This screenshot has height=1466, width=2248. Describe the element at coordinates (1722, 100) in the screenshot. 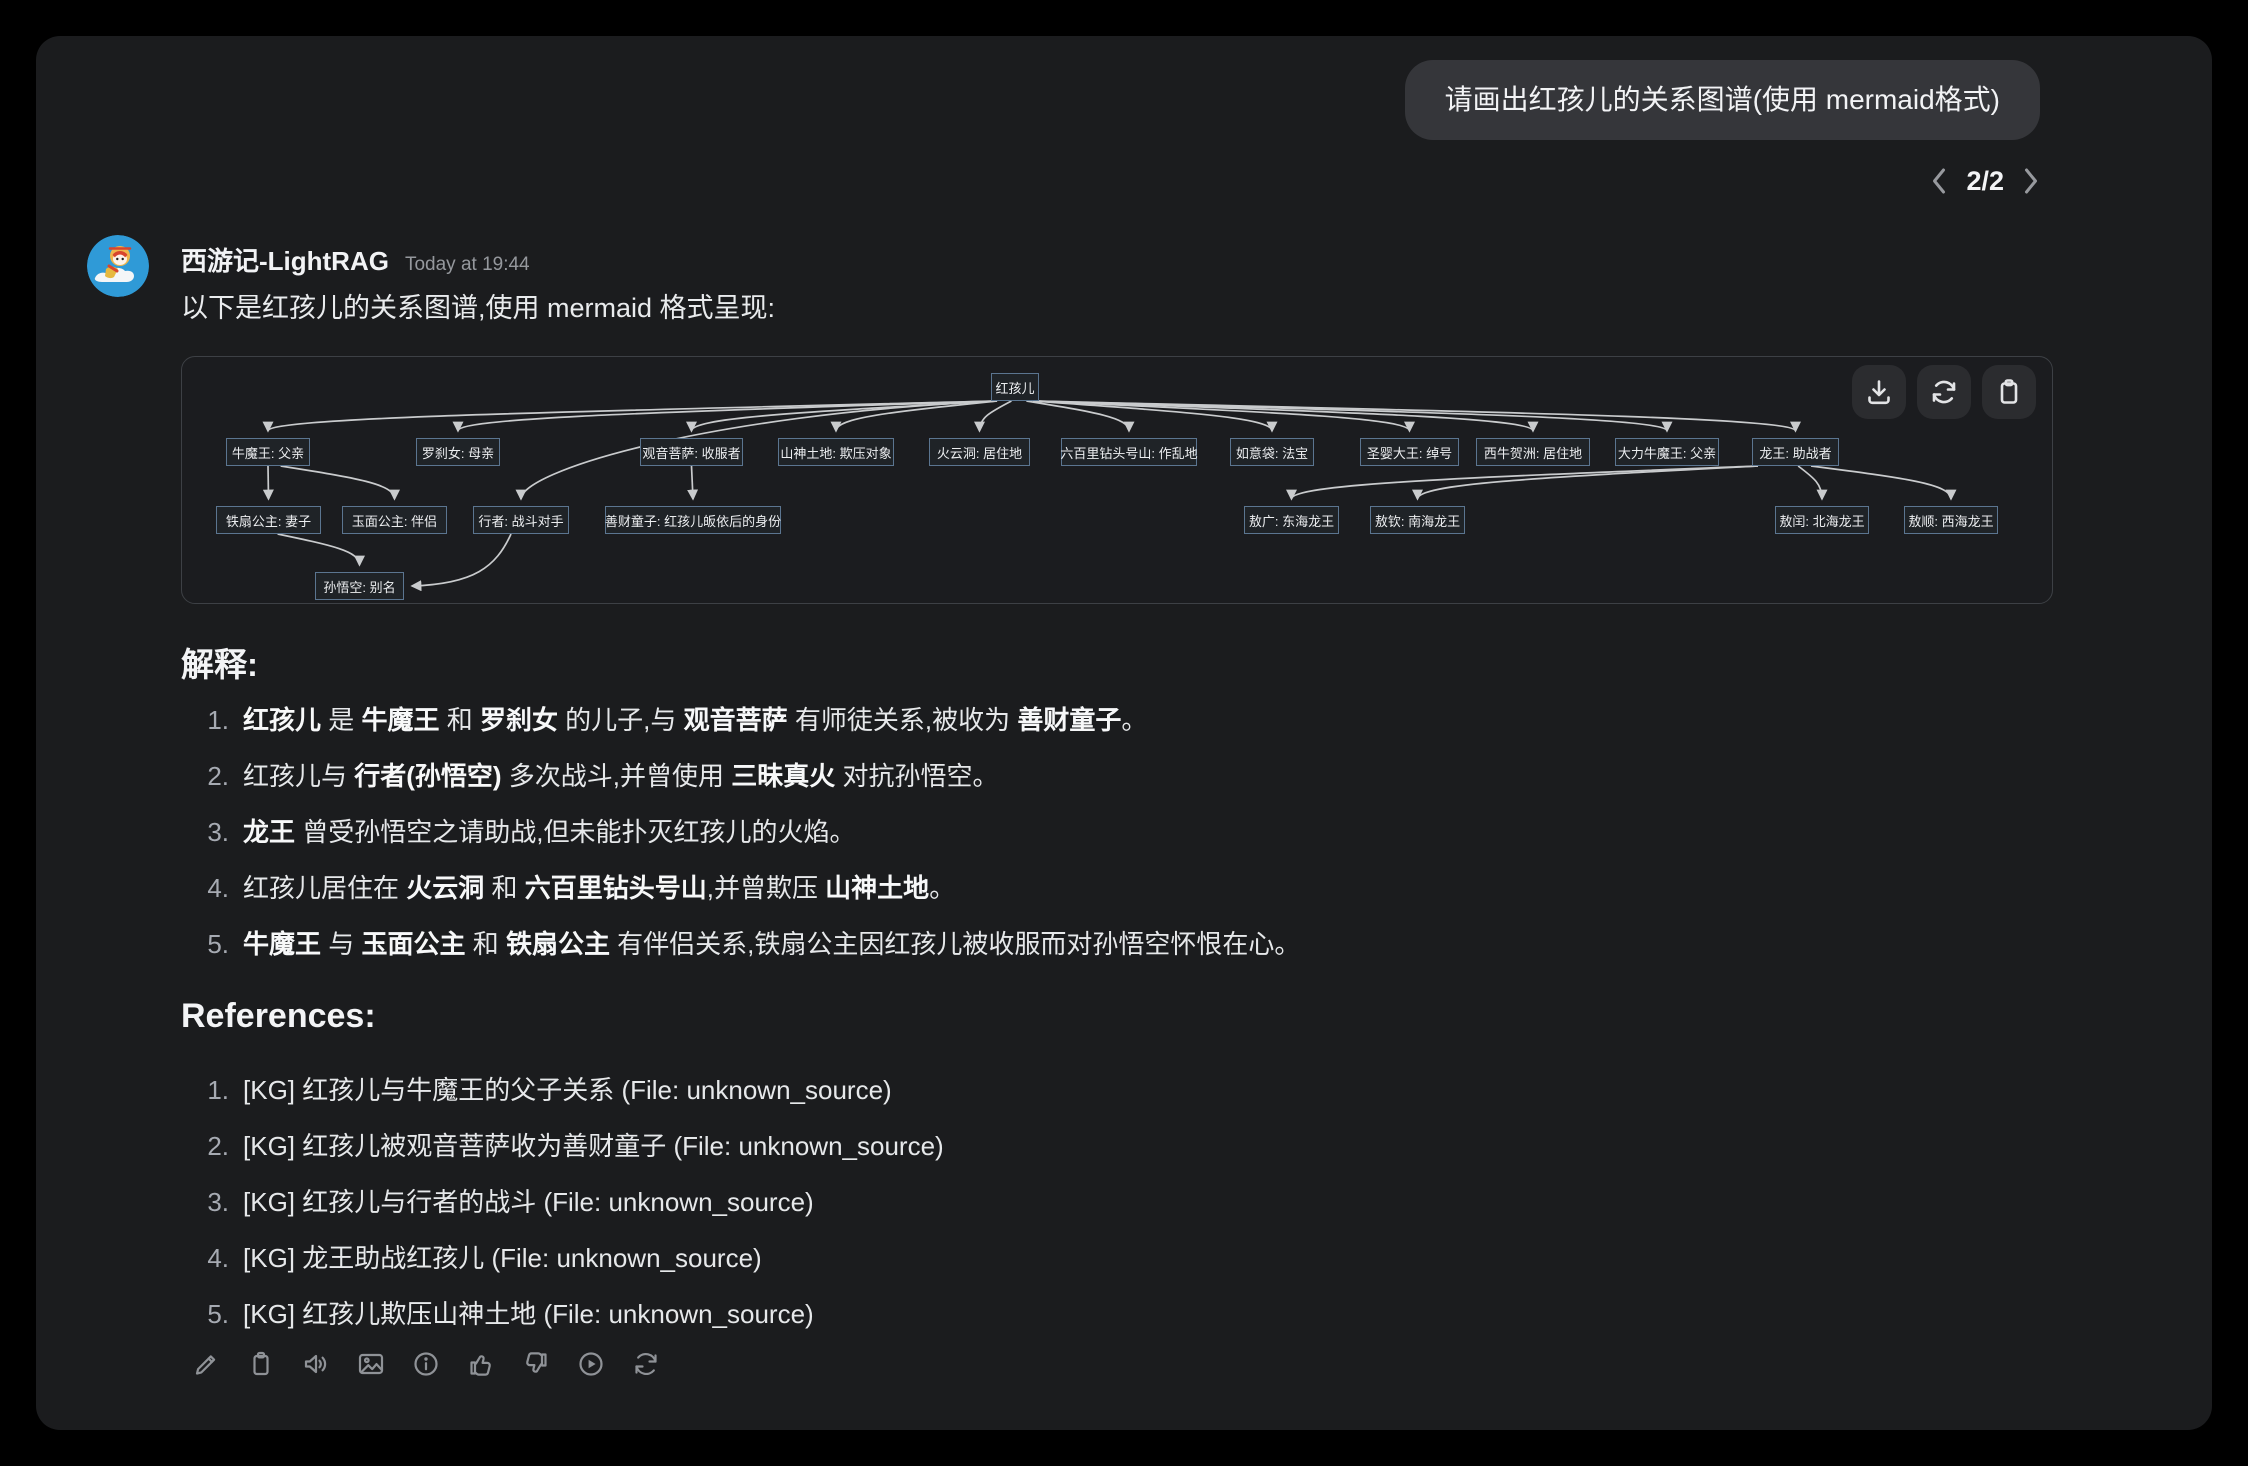

I see `user-message-bubble: 请画出红孩儿的关系图谱(使用 mermaid格式)` at that location.